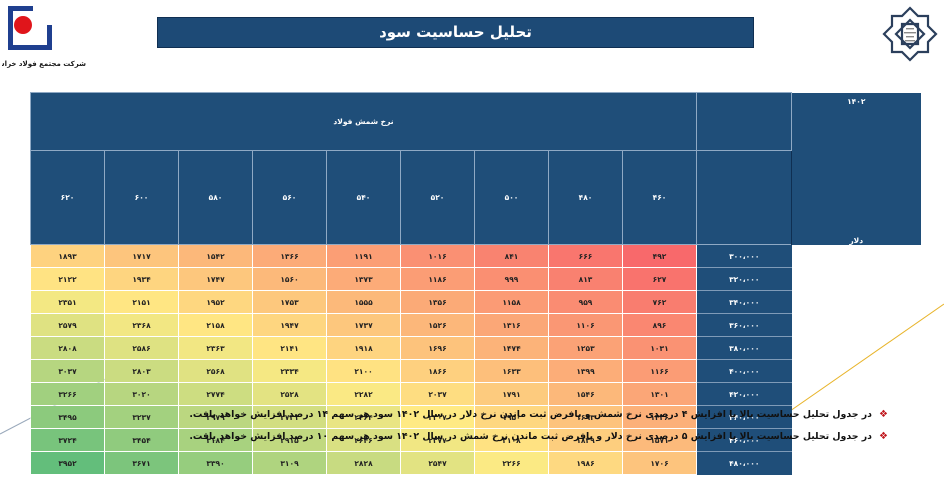 The width and height of the screenshot is (944, 480). I want to click on profit-cell: ۹۹۹, so click(511, 279).